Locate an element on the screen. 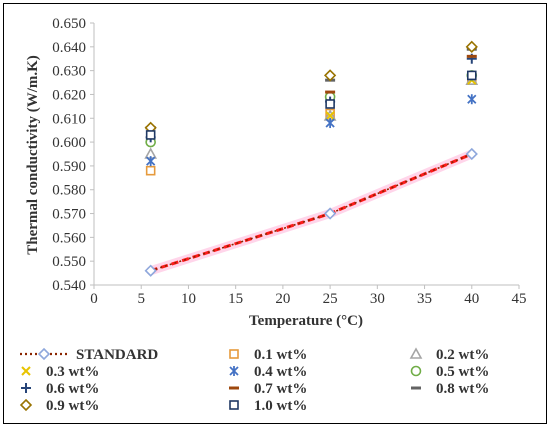 This screenshot has width=550, height=432. y-tick-label: 0.590 is located at coordinates (69, 167).